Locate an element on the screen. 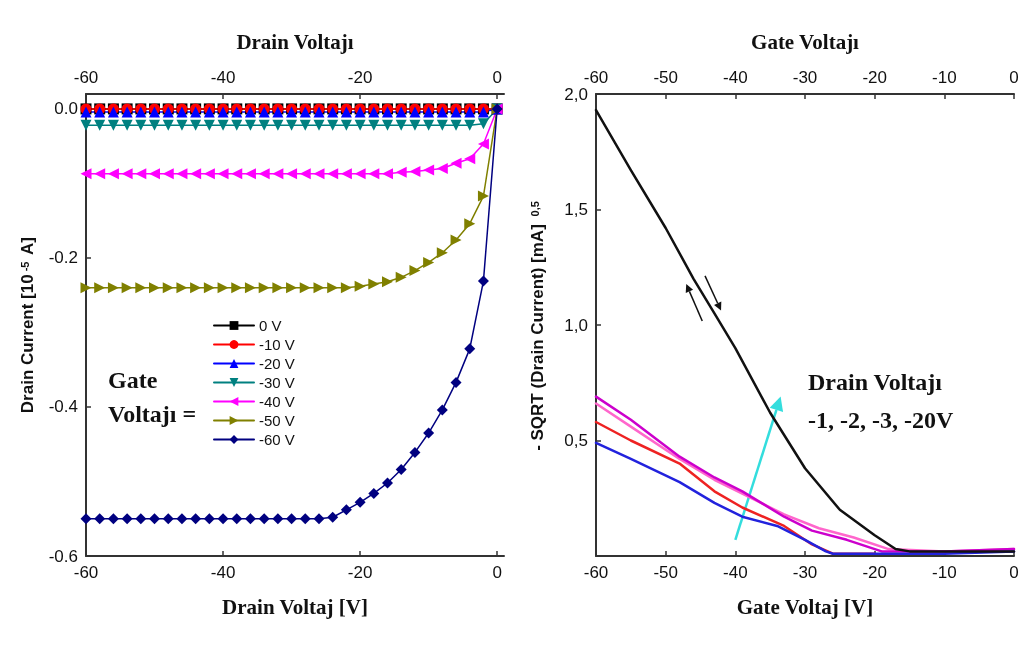 The width and height of the screenshot is (1036, 659). y-tick-label: -0.4 is located at coordinates (63, 407).